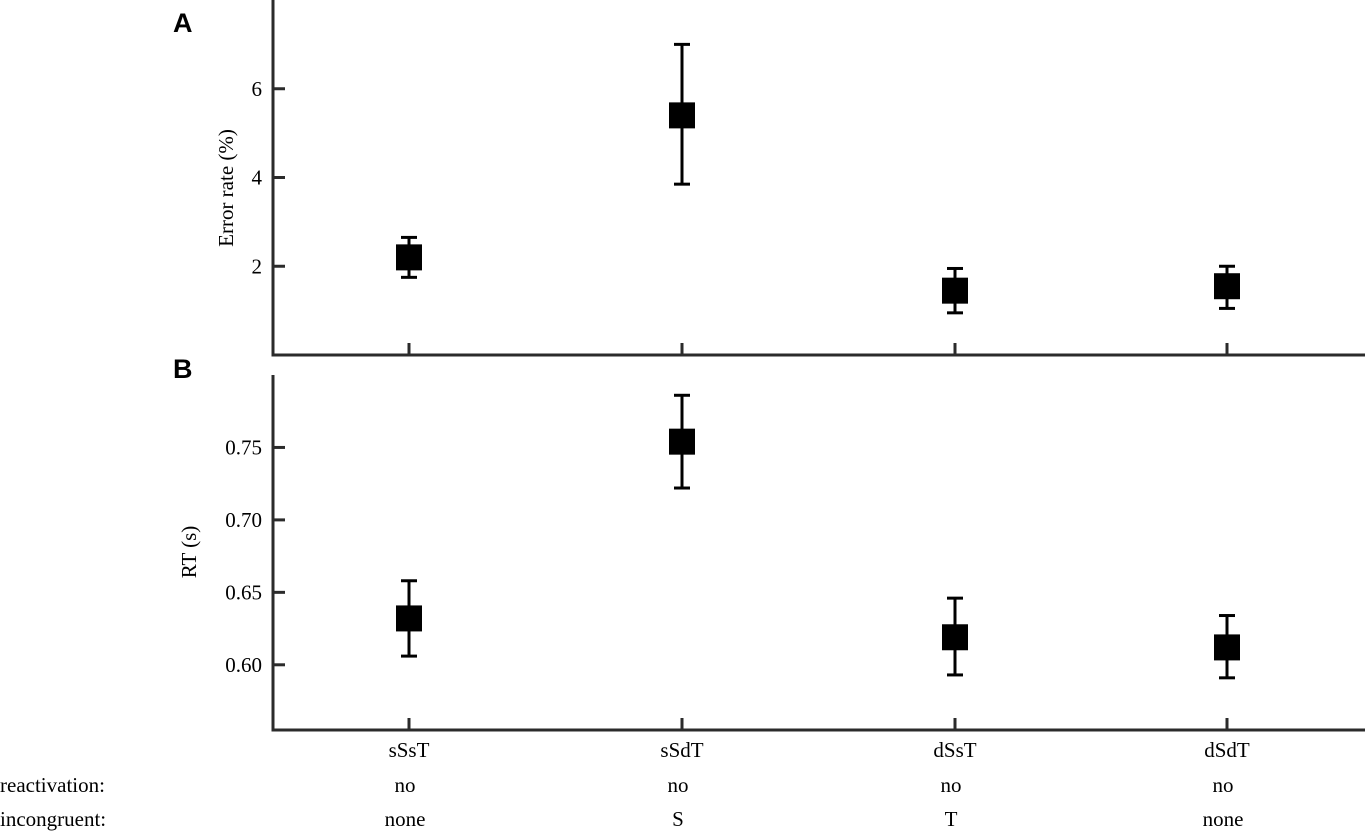 This screenshot has width=1367, height=834. What do you see at coordinates (818, 724) in the screenshot?
I see `panel-b-x-ticks` at bounding box center [818, 724].